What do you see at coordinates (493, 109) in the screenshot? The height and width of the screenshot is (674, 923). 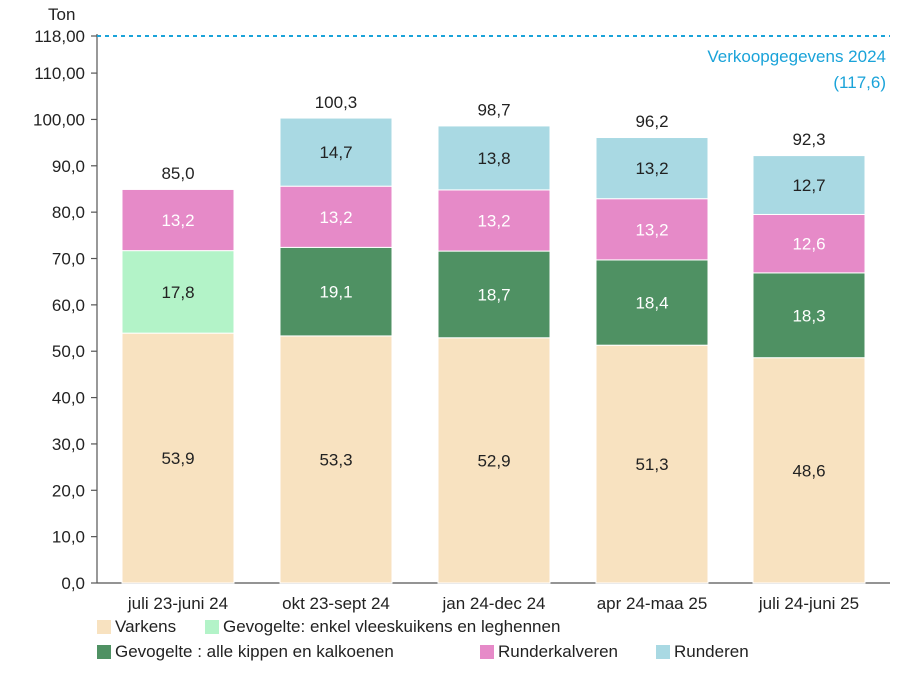 I see `bar-total-label: 98,7` at bounding box center [493, 109].